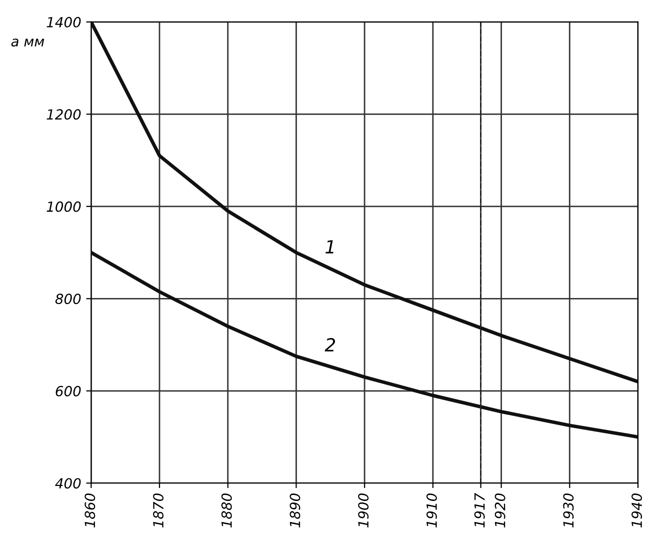 The width and height of the screenshot is (651, 549). What do you see at coordinates (68, 299) in the screenshot?
I see `y-tick-label: 800` at bounding box center [68, 299].